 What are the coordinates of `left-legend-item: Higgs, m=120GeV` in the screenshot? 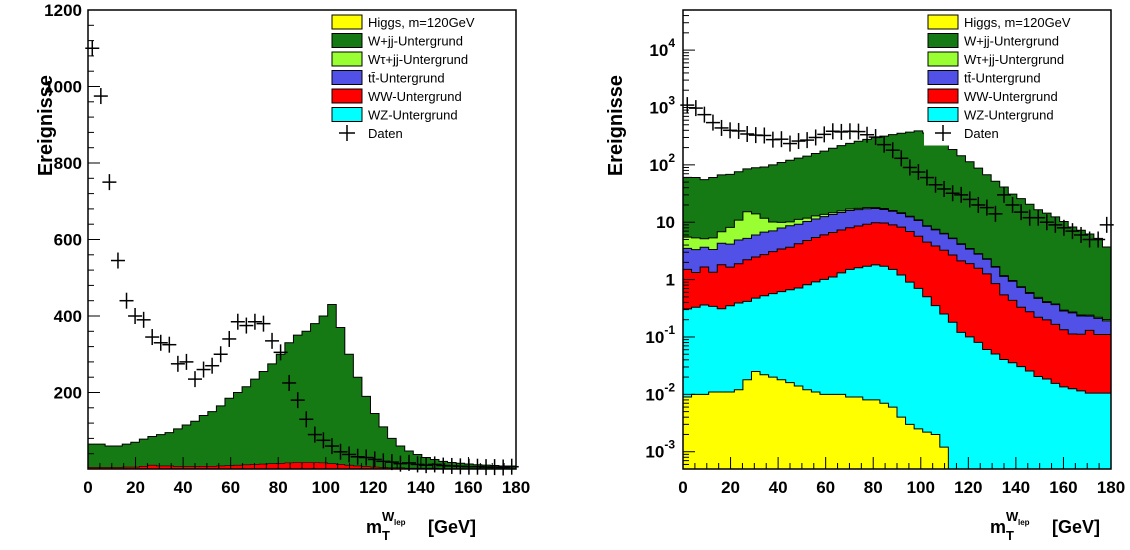 It's located at (403, 22).